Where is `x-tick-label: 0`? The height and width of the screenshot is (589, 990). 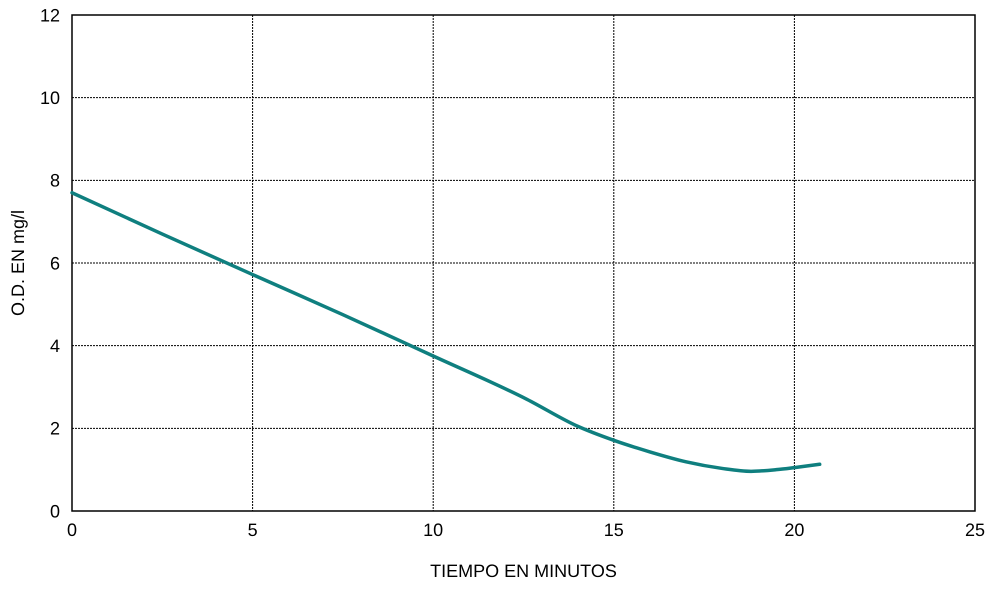
x-tick-label: 0 is located at coordinates (72, 530).